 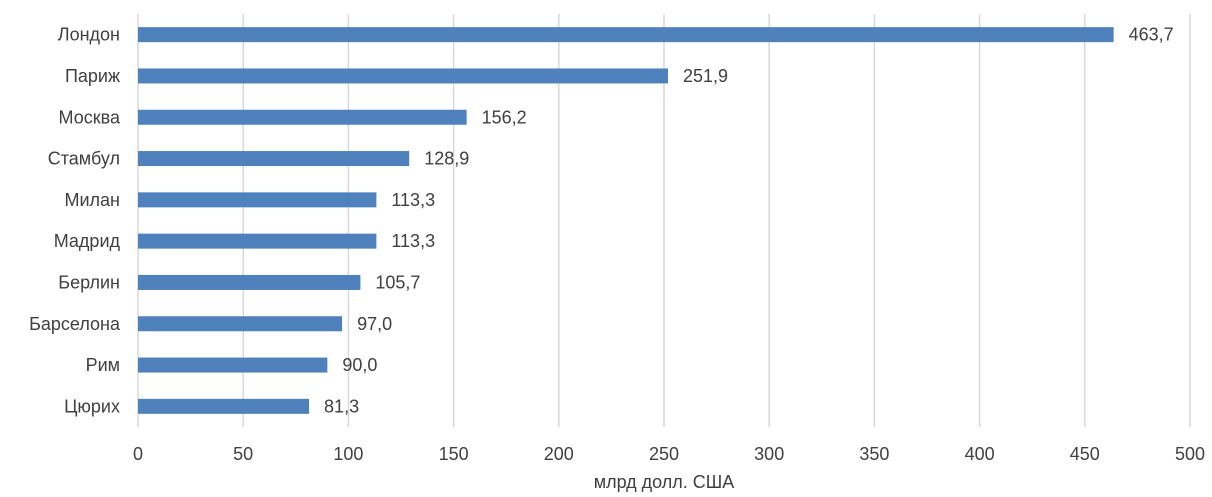 What do you see at coordinates (397, 282) in the screenshot?
I see `value-label: 105,7` at bounding box center [397, 282].